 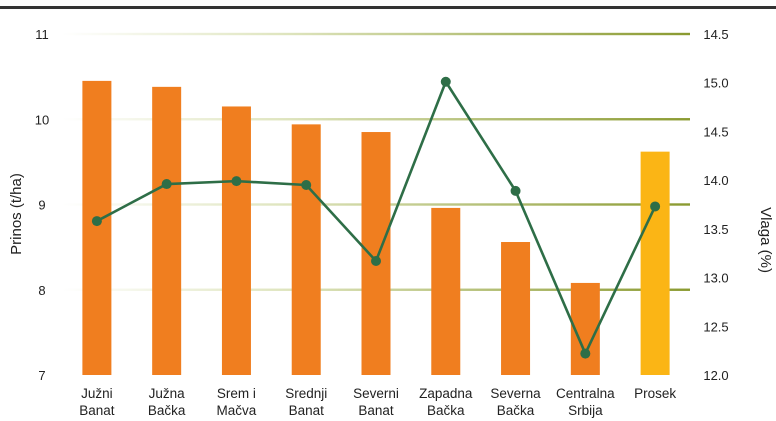 What do you see at coordinates (42, 119) in the screenshot?
I see `y-tick-label: 10` at bounding box center [42, 119].